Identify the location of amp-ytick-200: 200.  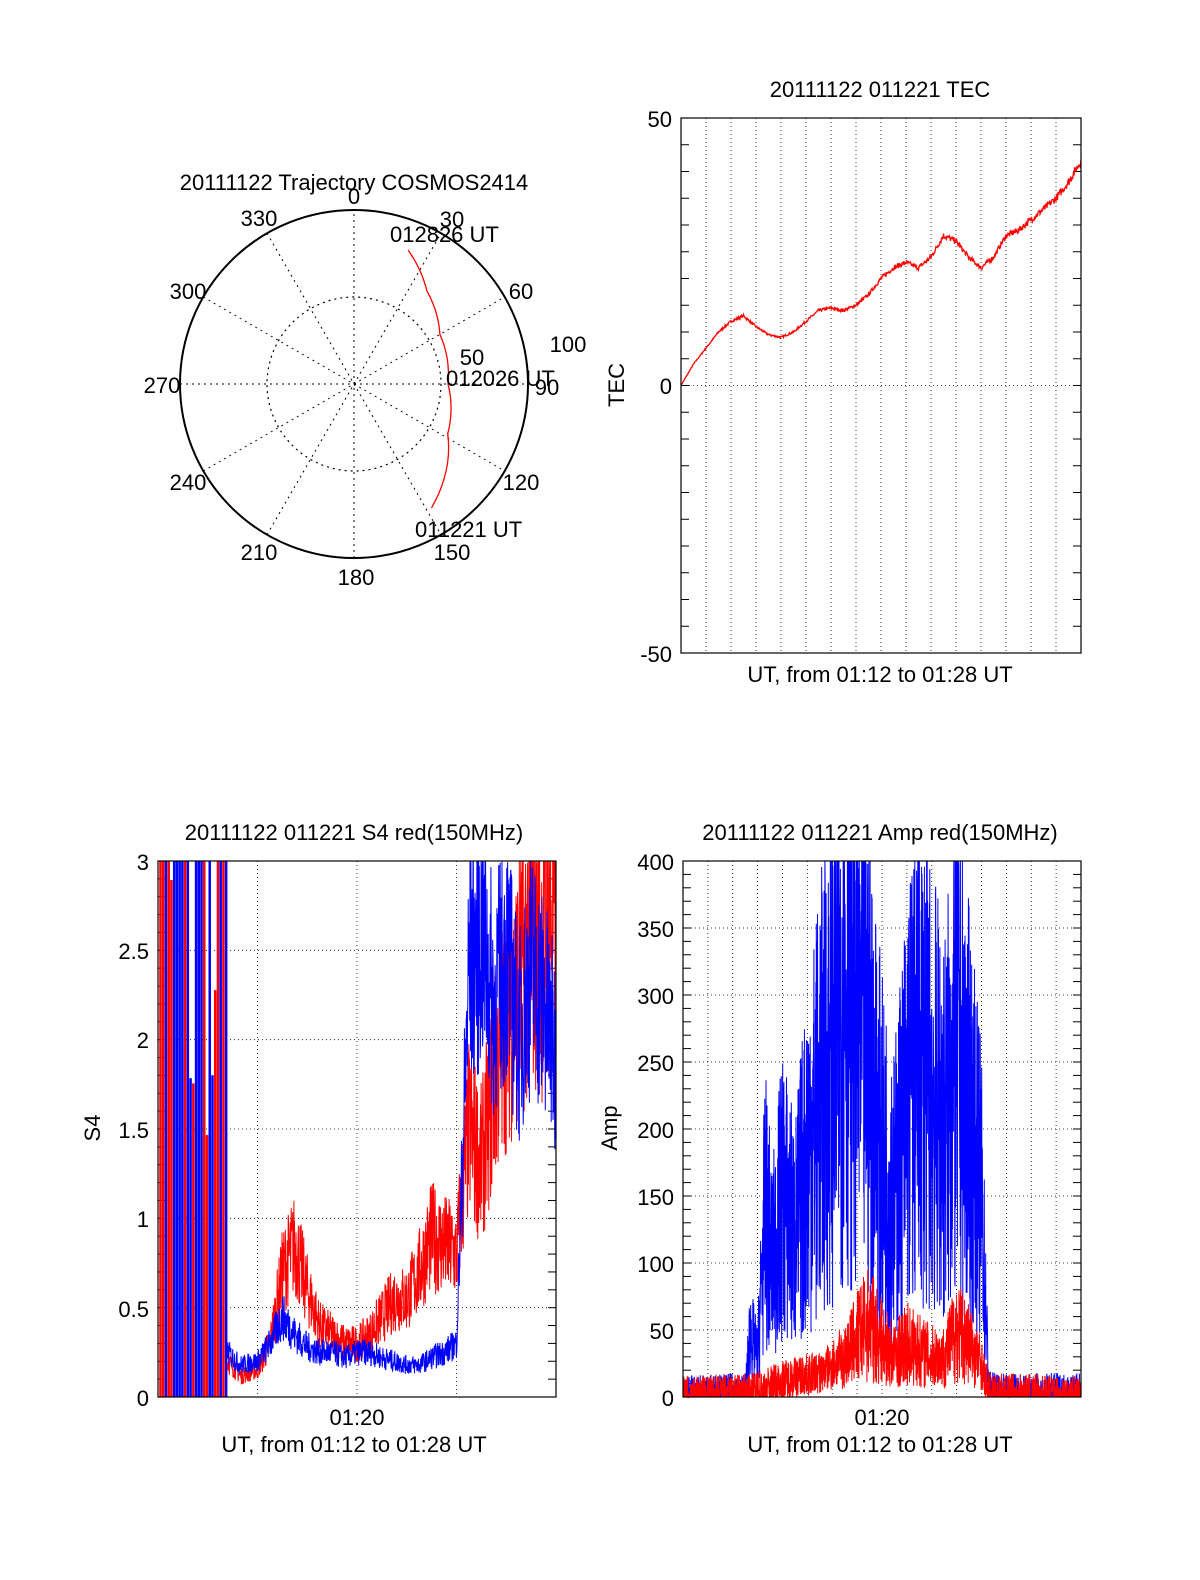
(655, 1130).